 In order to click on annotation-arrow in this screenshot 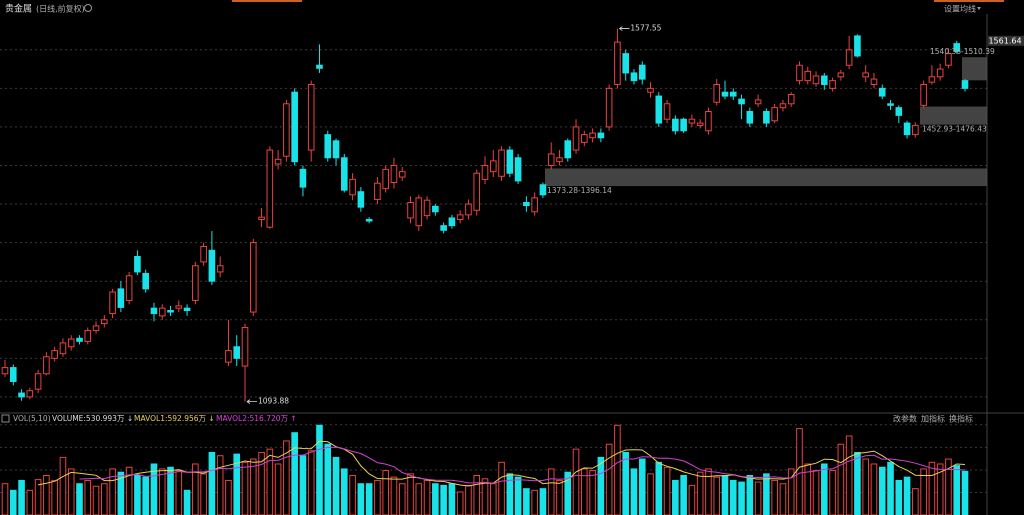, I will do `click(624, 28)`.